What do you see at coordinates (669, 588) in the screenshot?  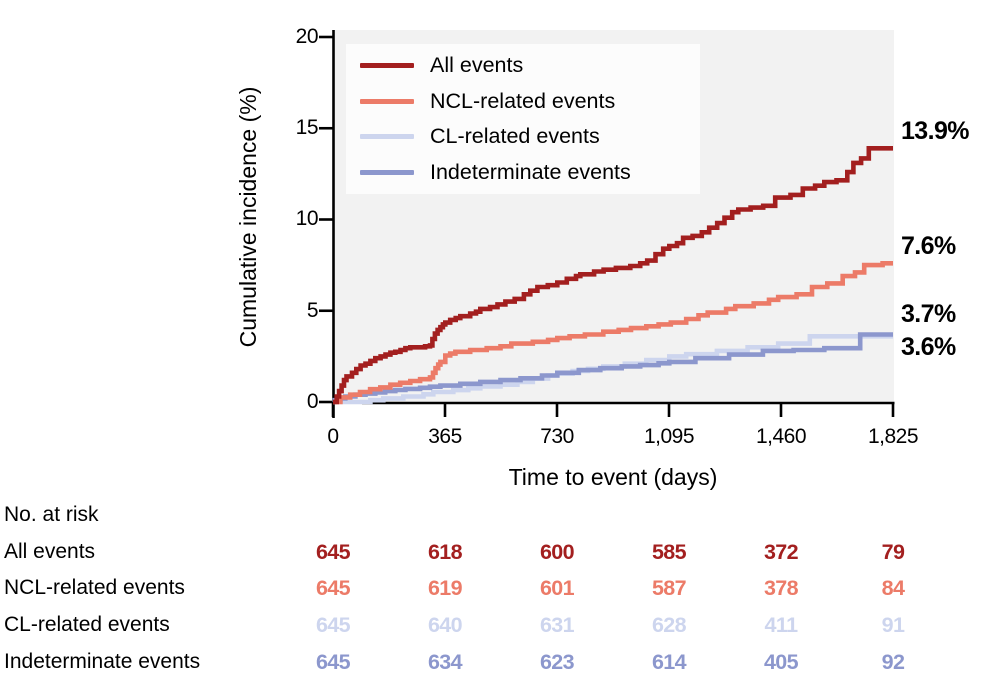 I see `risk-value: 587` at bounding box center [669, 588].